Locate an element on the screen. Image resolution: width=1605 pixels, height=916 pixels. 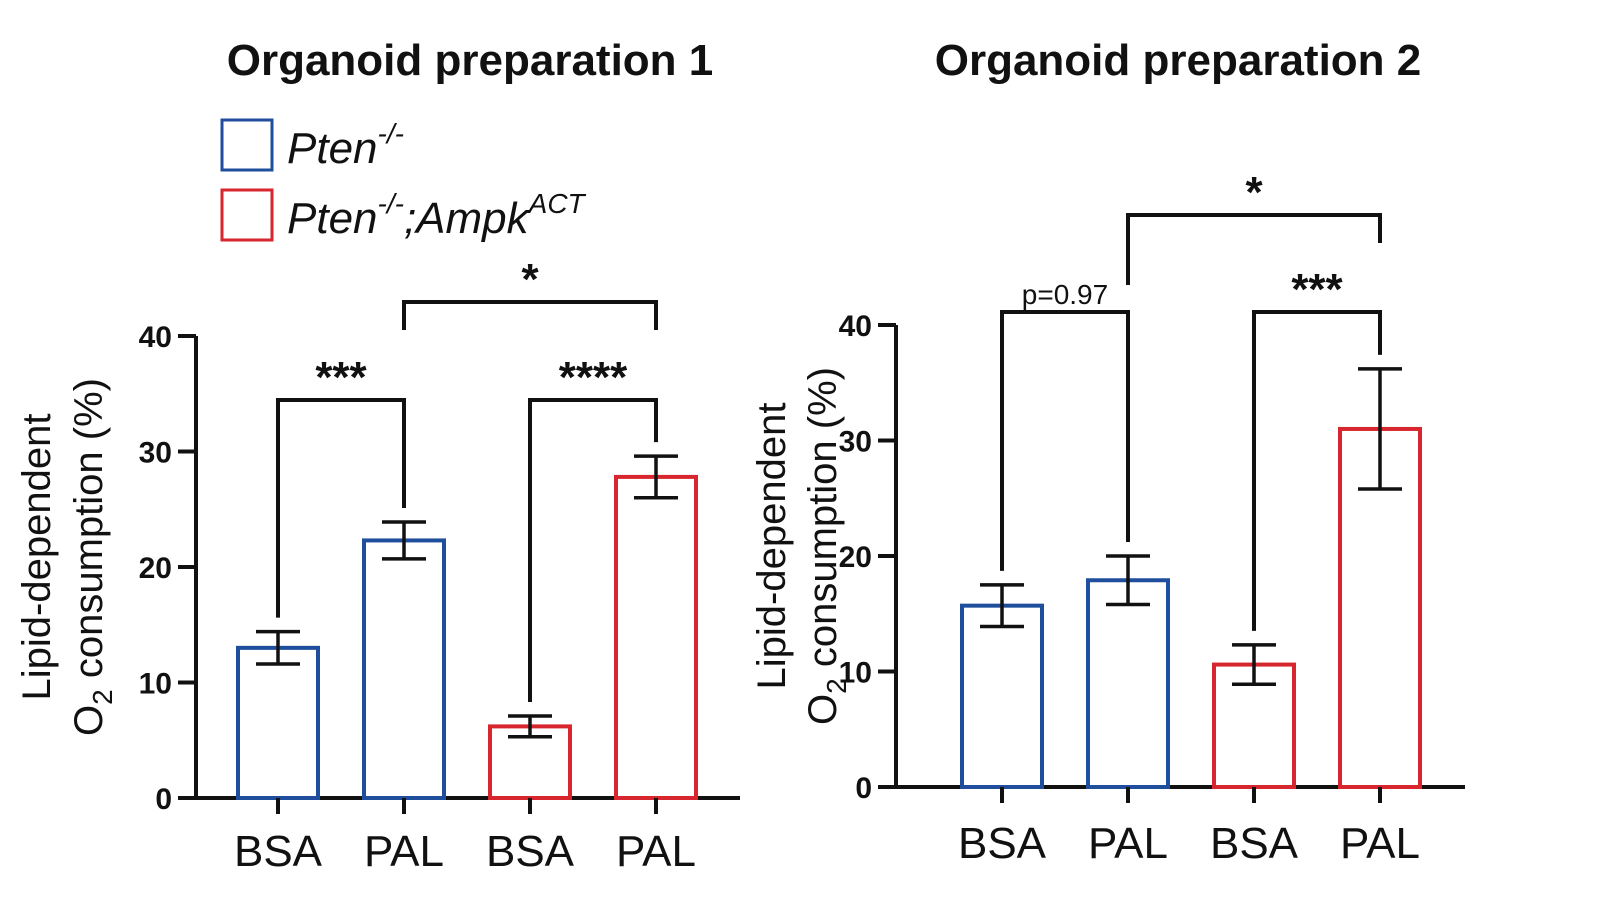
chart-title: Organoid preparation 2 is located at coordinates (1178, 60).